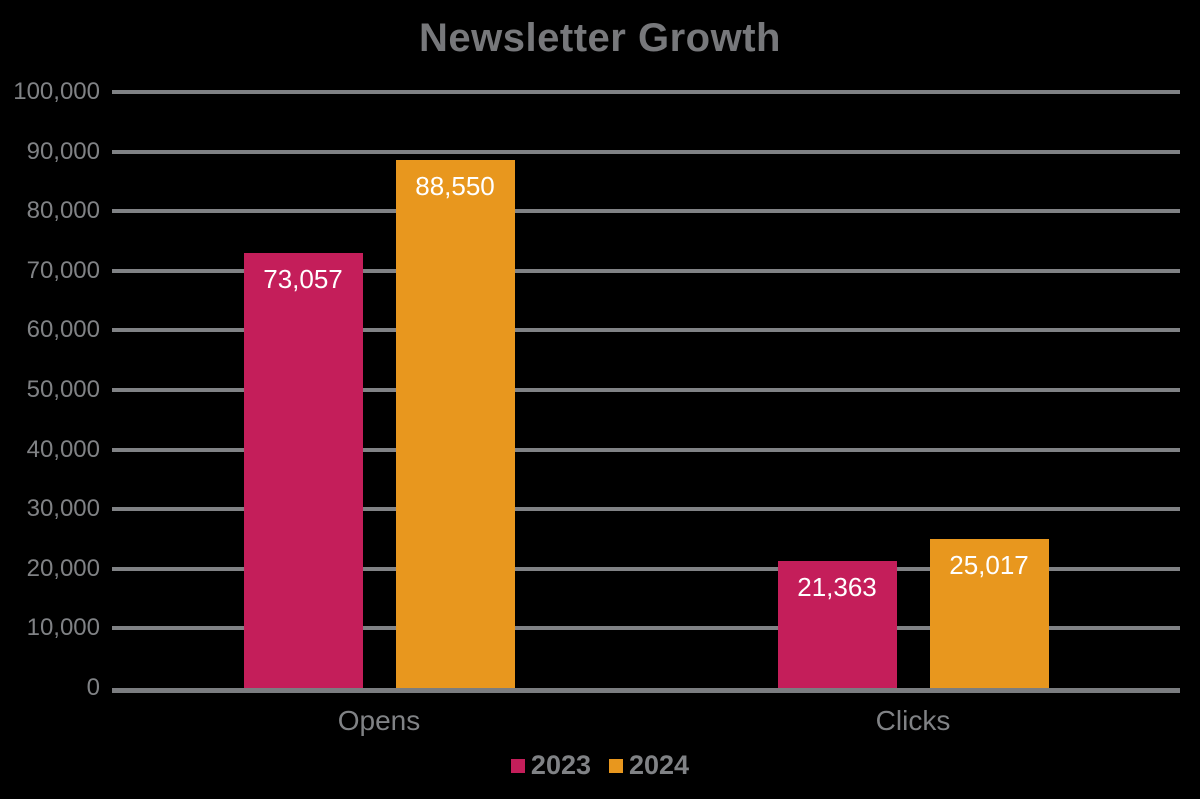 The width and height of the screenshot is (1200, 799). I want to click on y-axis-tick-label: 40,000, so click(63, 449).